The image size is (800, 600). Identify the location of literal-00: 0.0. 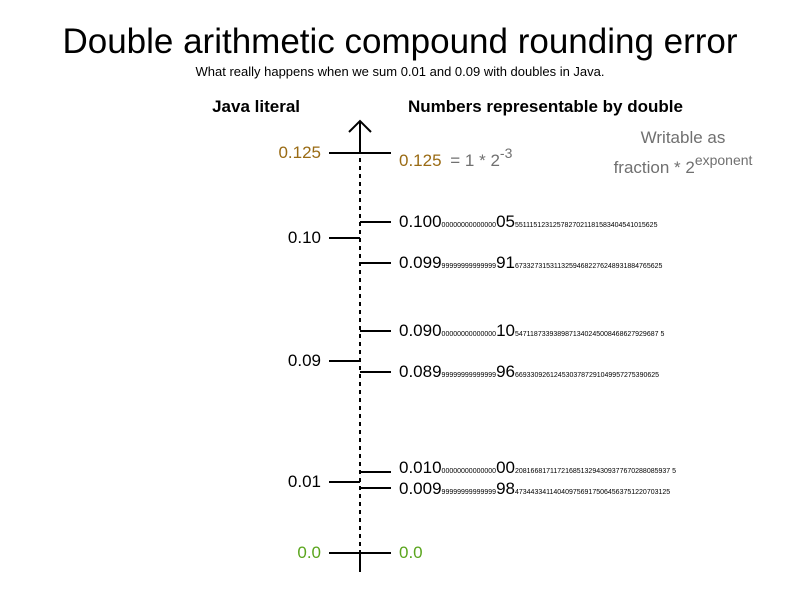
(309, 552).